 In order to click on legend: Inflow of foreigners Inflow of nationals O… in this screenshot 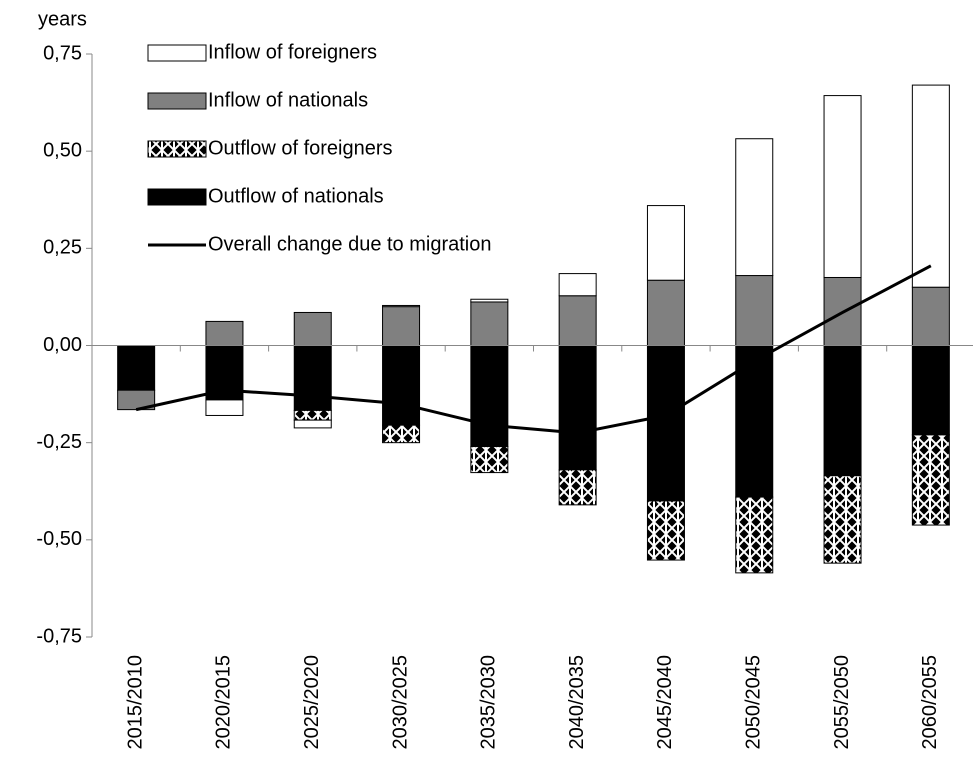, I will do `click(319, 148)`.